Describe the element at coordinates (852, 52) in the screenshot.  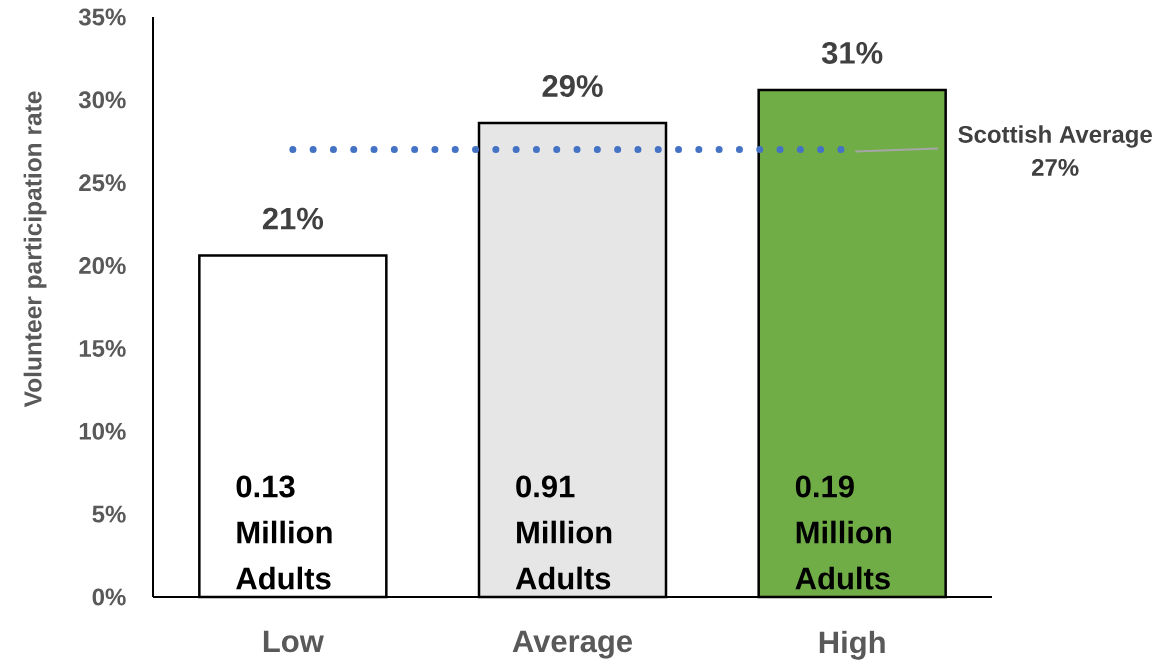
I see `data-label: 31%` at that location.